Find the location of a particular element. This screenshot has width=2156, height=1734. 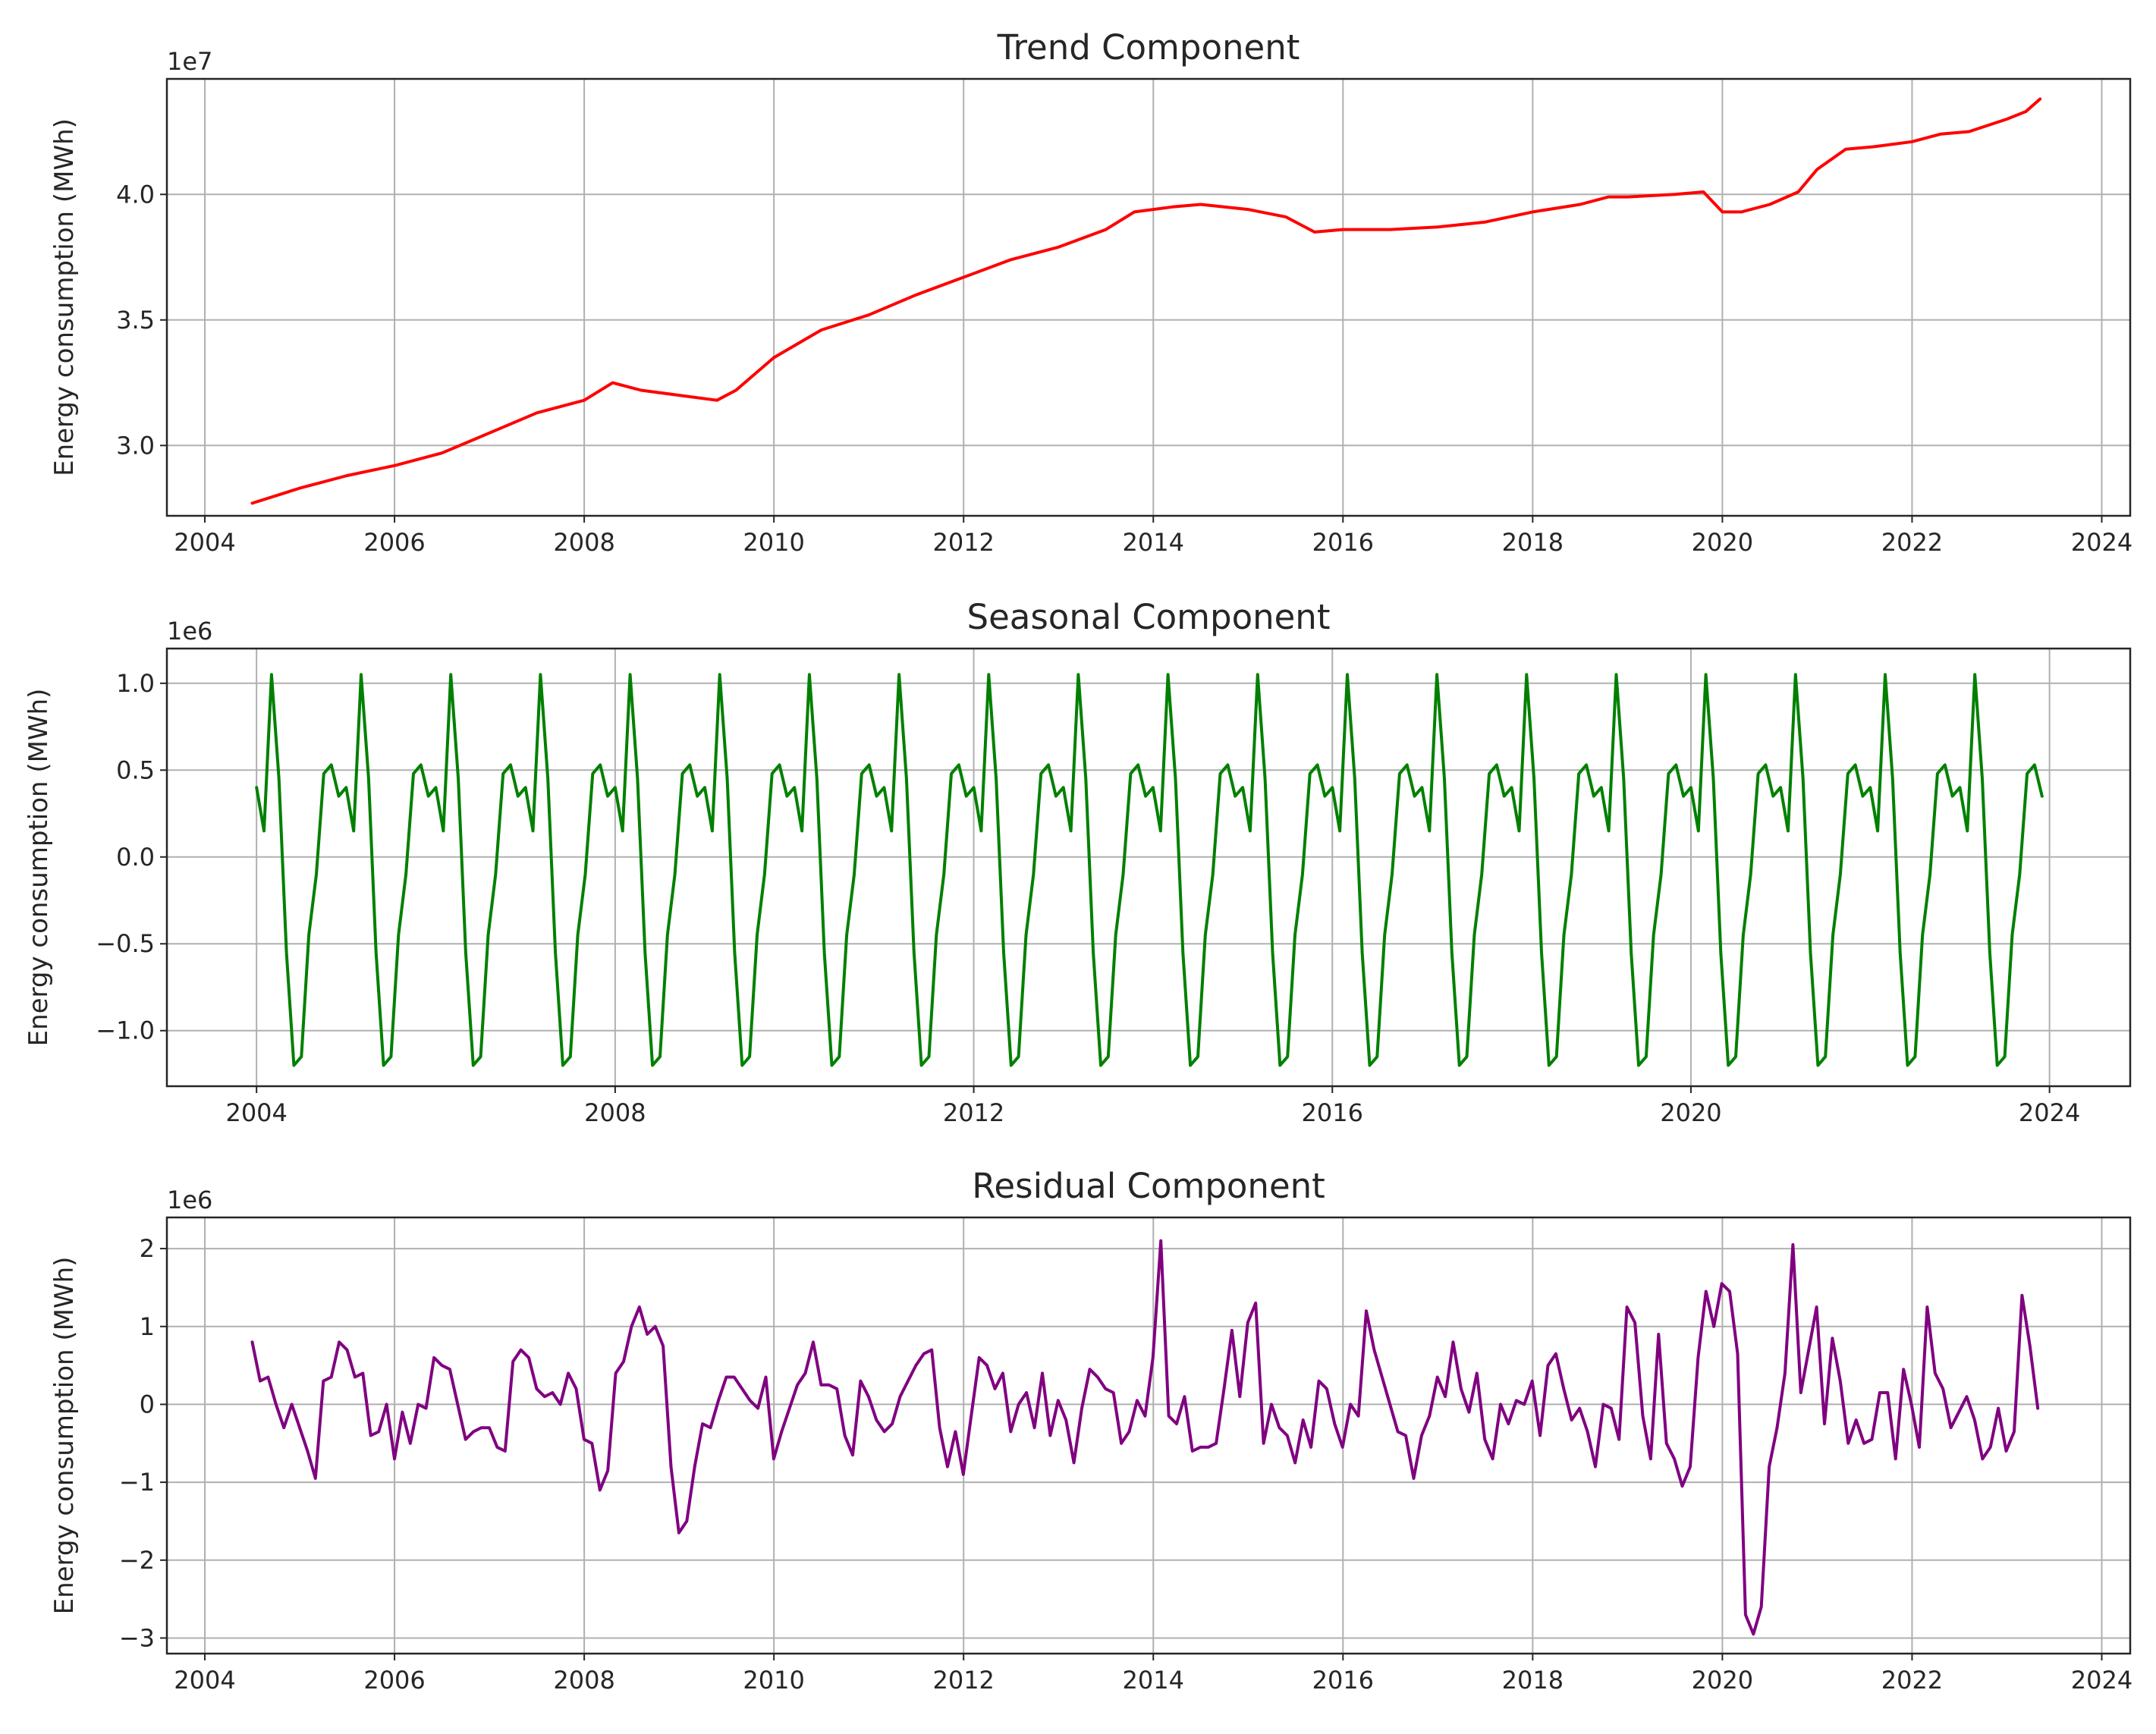

residual-y-axis-label: Energy consumption (MWh) is located at coordinates (64, 1436).